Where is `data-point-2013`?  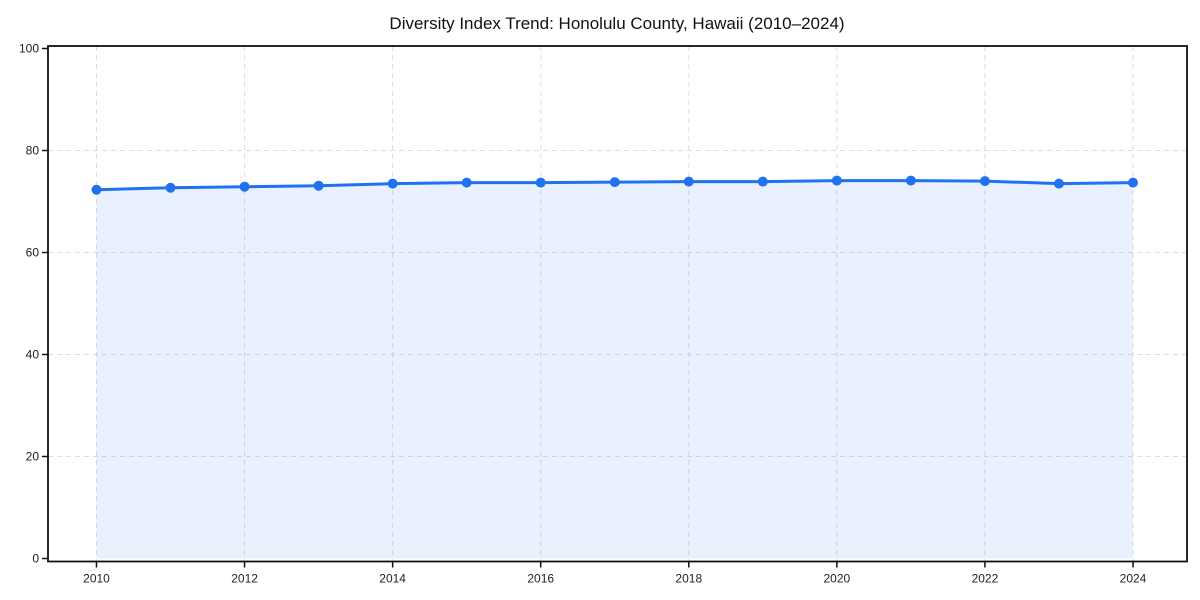 data-point-2013 is located at coordinates (318, 185).